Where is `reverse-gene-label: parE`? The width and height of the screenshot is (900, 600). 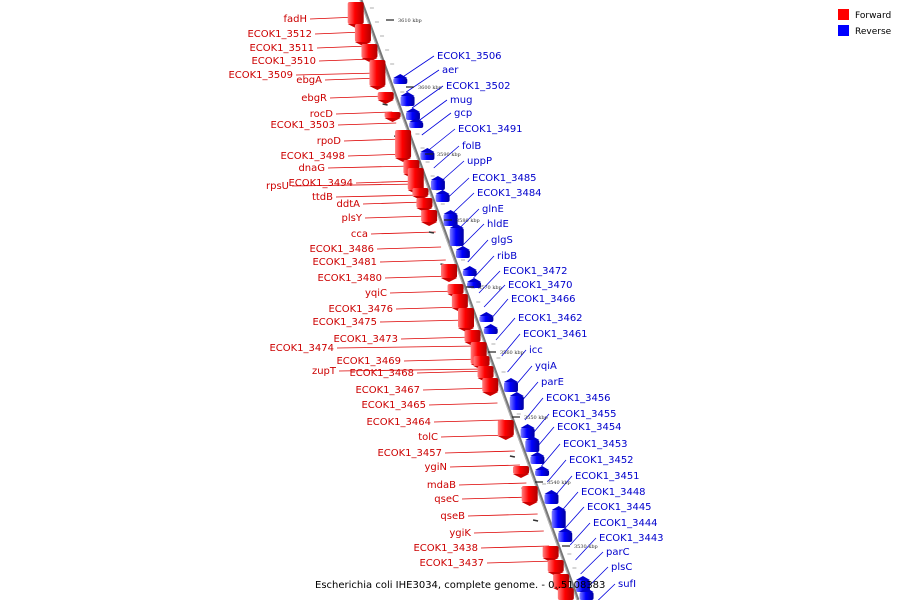
reverse-gene-label: parE is located at coordinates (552, 382).